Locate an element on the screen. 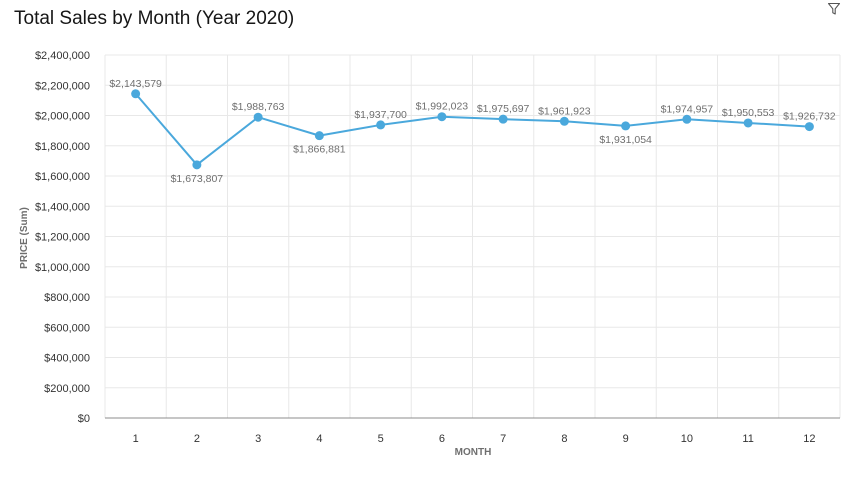 Image resolution: width=857 pixels, height=479 pixels. y-tick-label: $0 is located at coordinates (84, 419).